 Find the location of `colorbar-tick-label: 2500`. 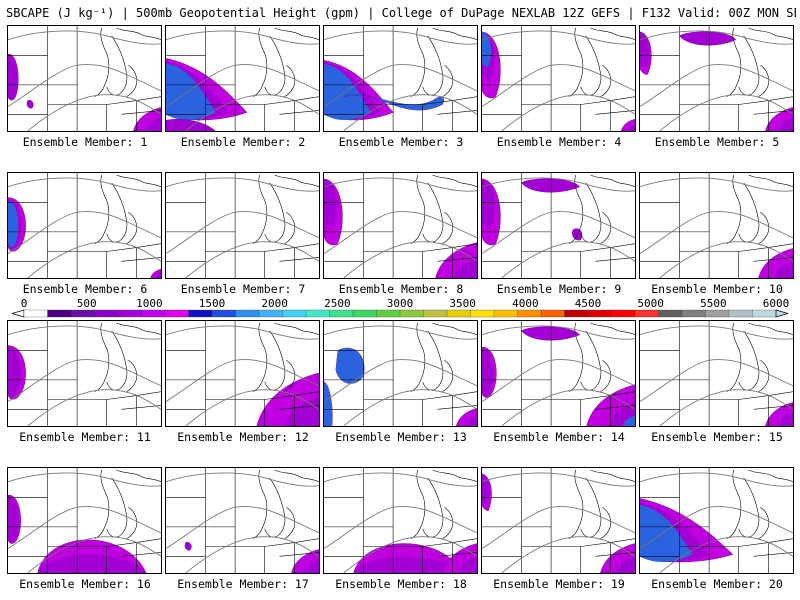

colorbar-tick-label: 2500 is located at coordinates (337, 303).